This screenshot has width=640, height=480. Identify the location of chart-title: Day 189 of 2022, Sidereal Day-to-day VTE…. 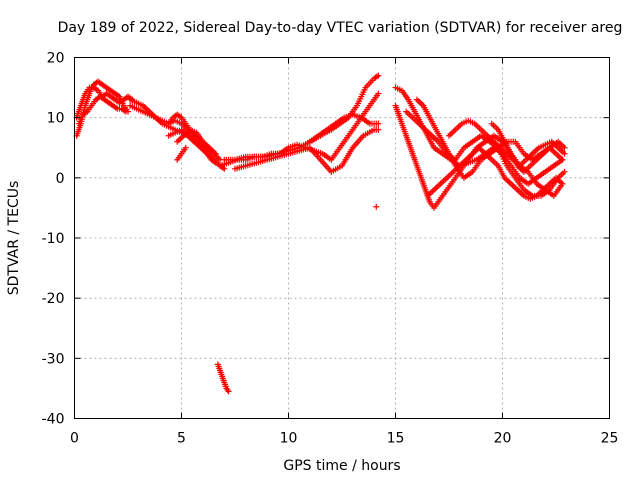
(340, 28).